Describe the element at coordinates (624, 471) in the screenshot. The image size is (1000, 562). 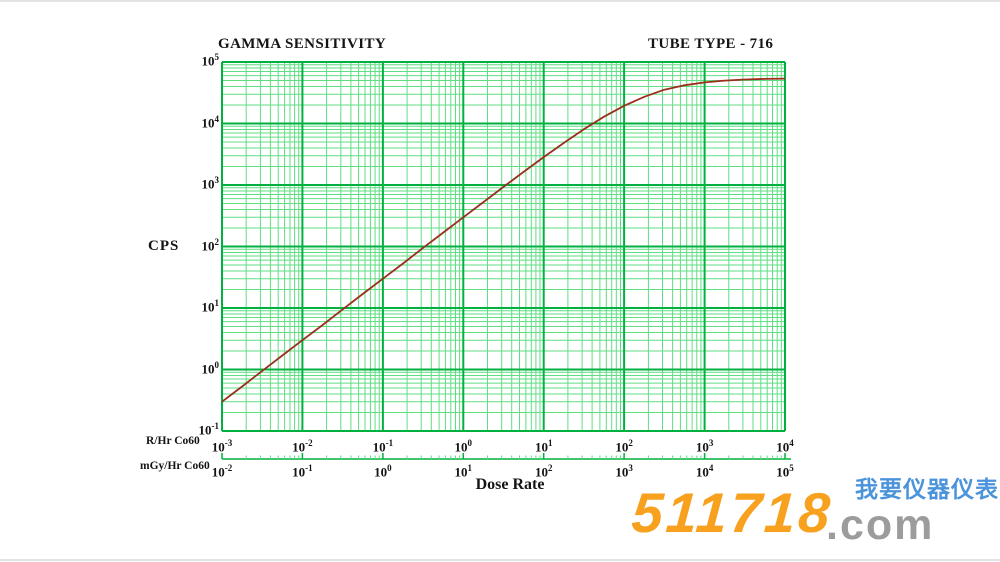
I see `x-secondary-tick-label: 10³` at that location.